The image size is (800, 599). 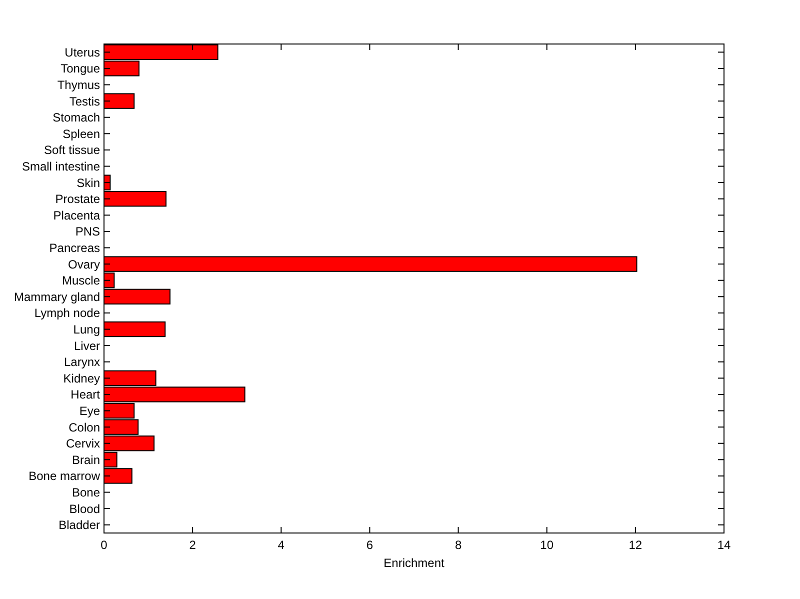 I want to click on y-tick-label: Placenta, so click(x=76, y=215).